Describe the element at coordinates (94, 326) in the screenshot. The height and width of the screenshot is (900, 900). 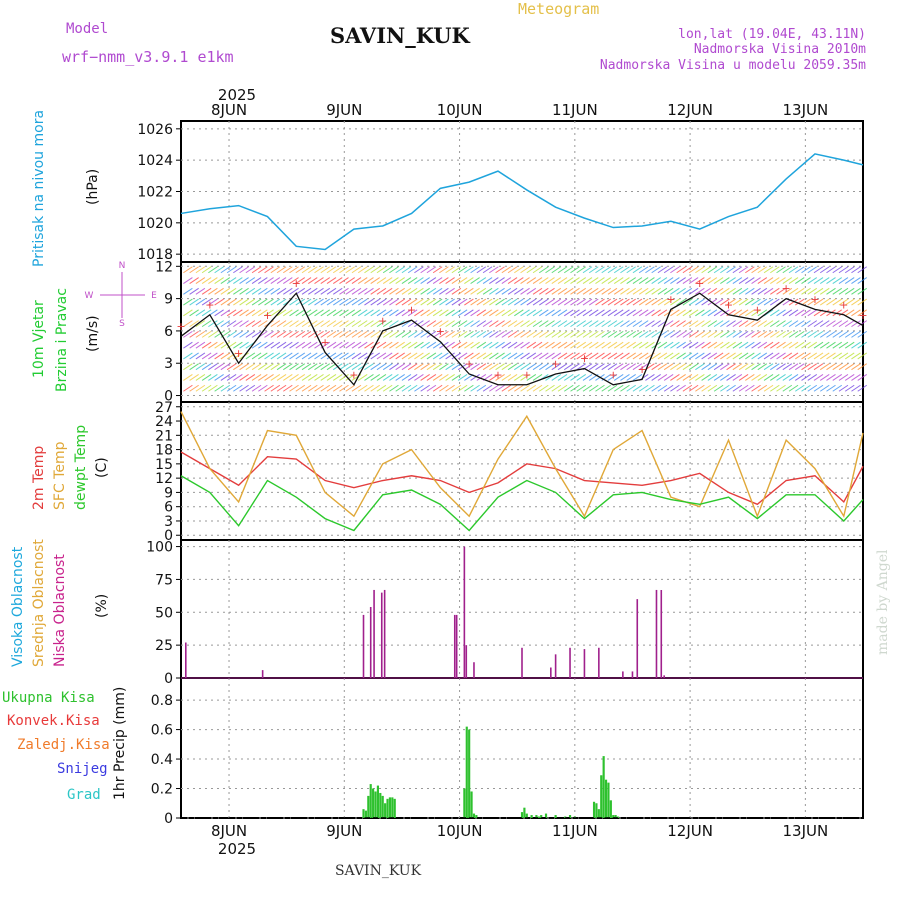
I see `wind-labels: 10m Vjetar Brzina i Pravac (m/s) N W E S` at that location.